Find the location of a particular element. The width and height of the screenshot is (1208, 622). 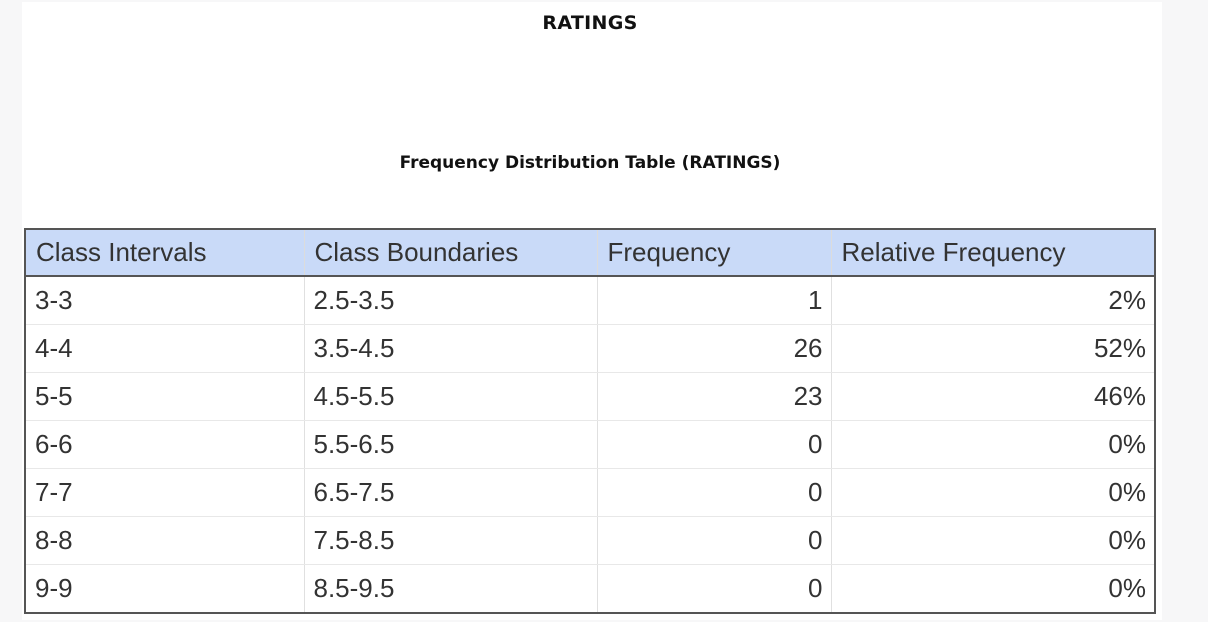

class-interval-cell: 8-8 is located at coordinates (165, 540).